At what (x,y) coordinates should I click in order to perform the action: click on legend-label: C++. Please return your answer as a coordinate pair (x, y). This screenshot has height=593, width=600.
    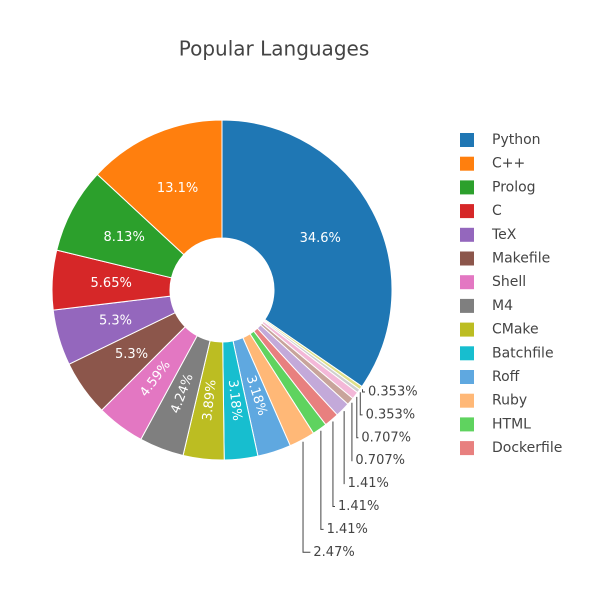
    Looking at the image, I should click on (508, 164).